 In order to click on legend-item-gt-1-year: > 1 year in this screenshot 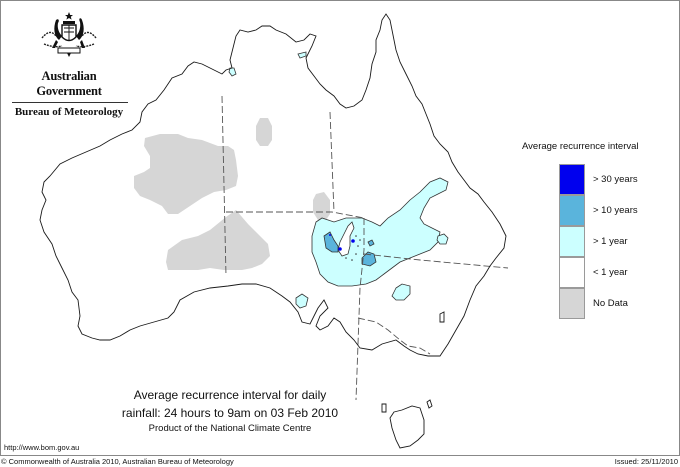, I will do `click(597, 241)`.